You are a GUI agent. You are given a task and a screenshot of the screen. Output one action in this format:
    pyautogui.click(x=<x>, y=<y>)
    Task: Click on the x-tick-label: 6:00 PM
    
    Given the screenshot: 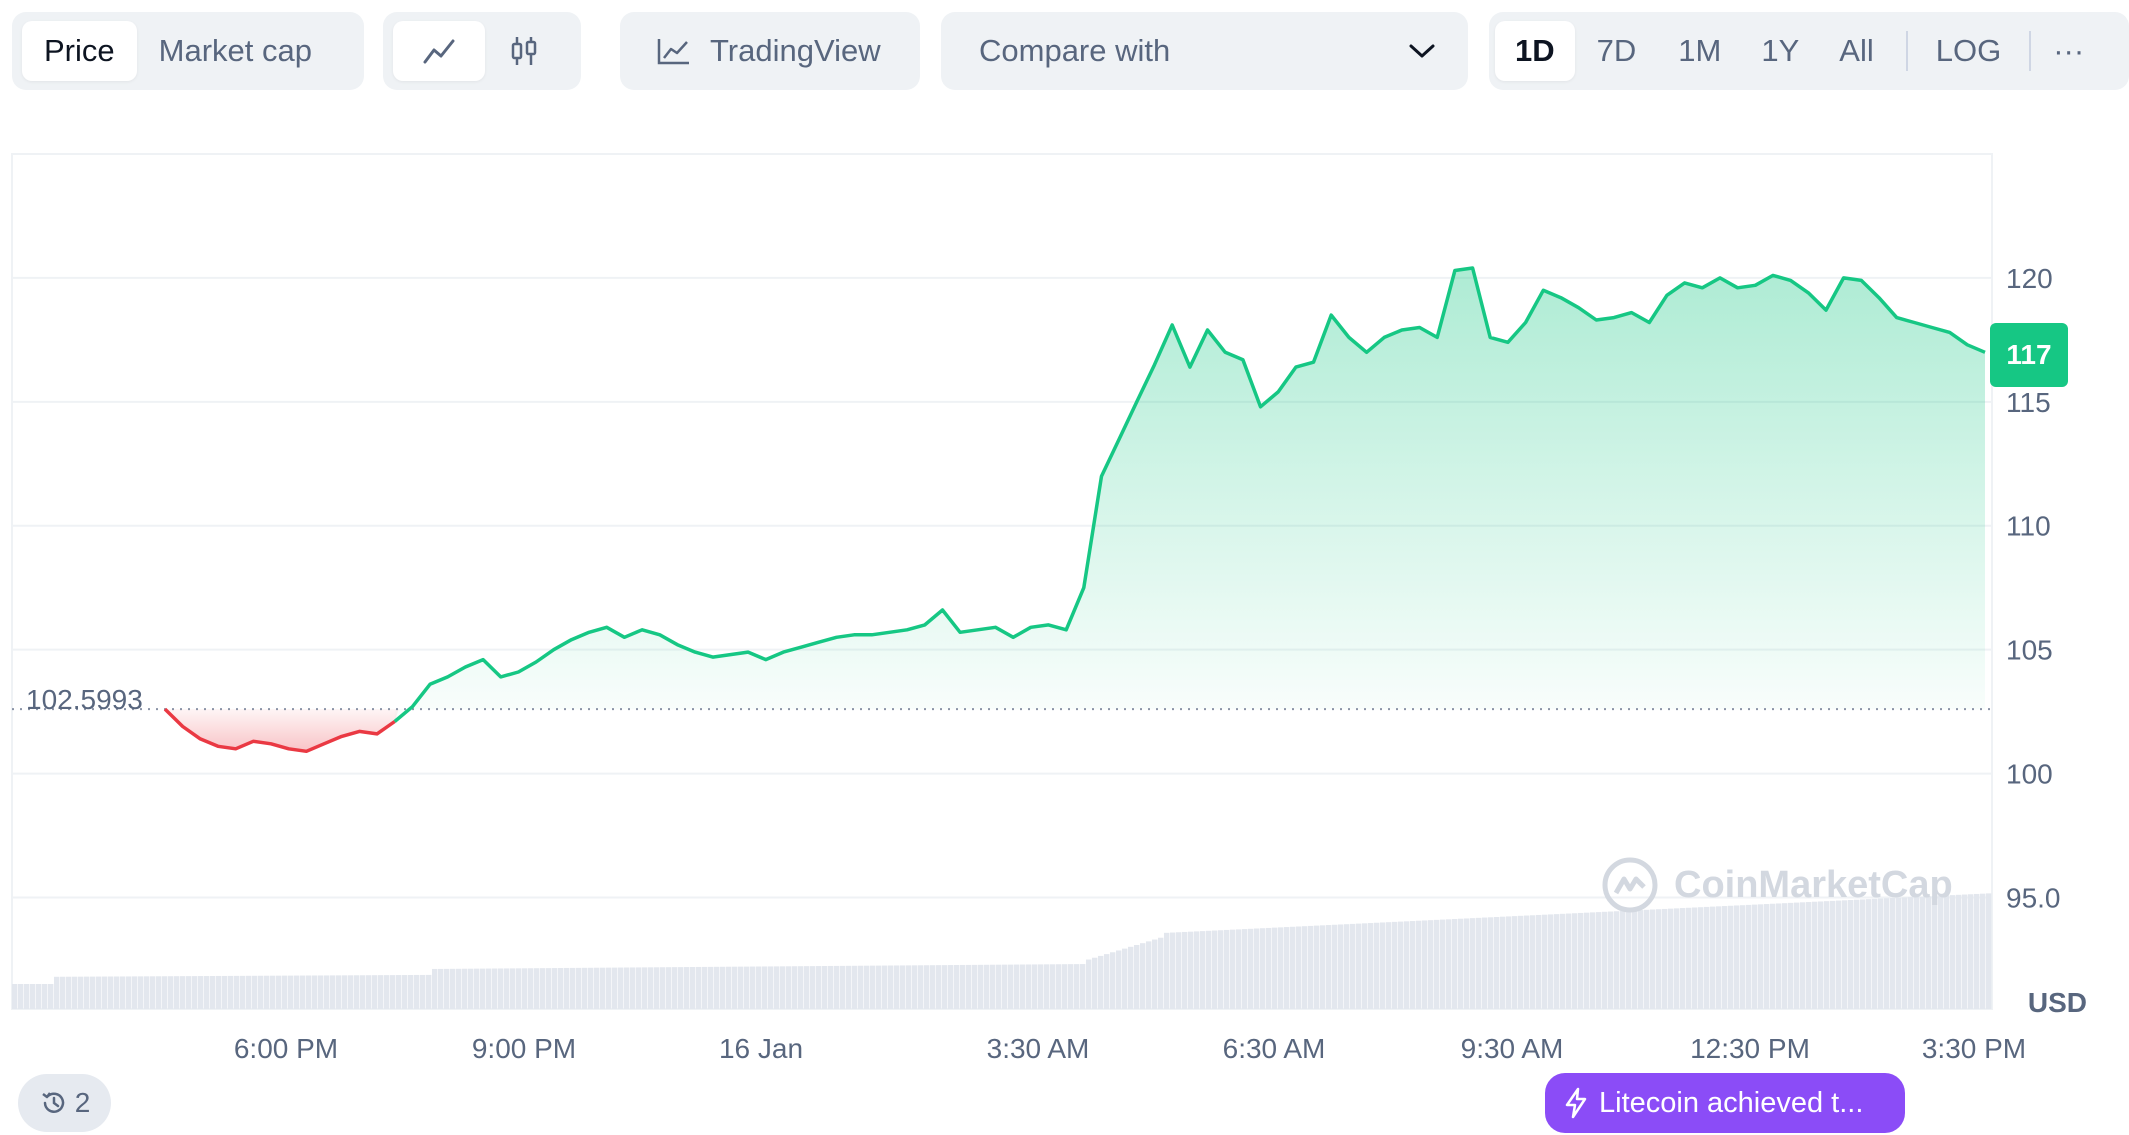 What is the action you would take?
    pyautogui.click(x=286, y=1048)
    